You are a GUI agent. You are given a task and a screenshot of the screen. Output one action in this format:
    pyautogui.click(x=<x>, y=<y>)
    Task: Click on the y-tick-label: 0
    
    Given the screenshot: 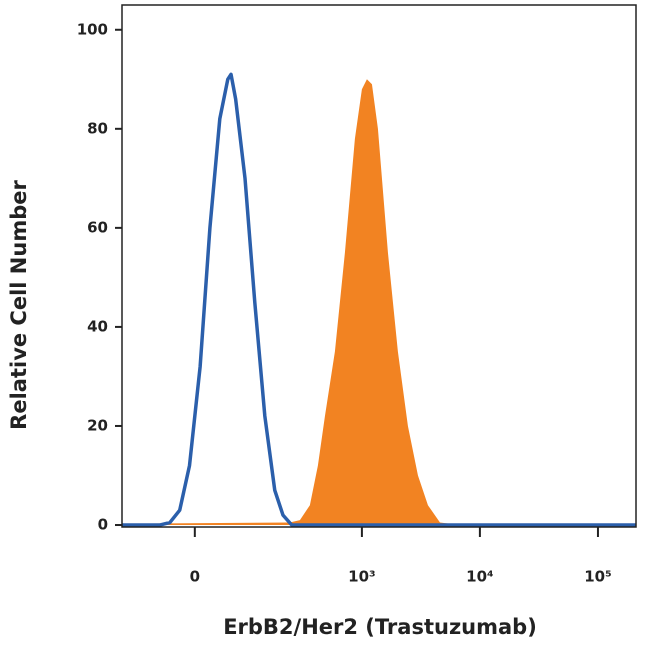 What is the action you would take?
    pyautogui.click(x=103, y=525)
    